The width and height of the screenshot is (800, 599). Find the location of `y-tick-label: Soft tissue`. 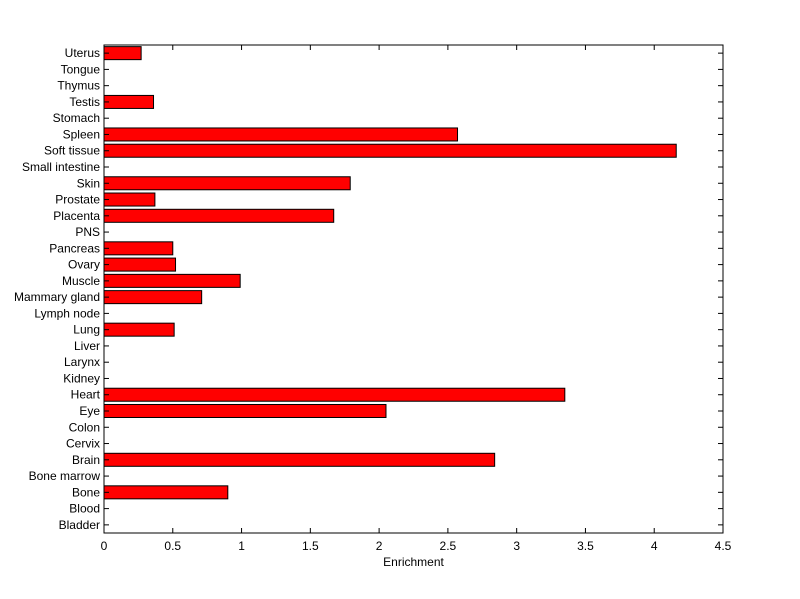

y-tick-label: Soft tissue is located at coordinates (72, 151).